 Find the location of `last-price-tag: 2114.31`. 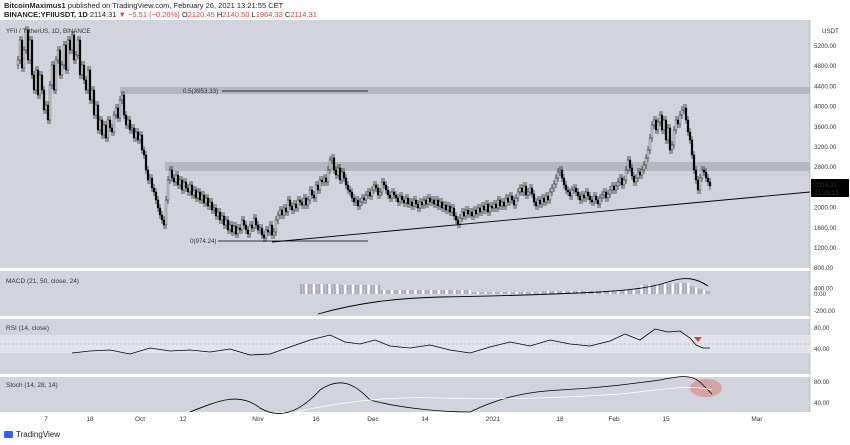

last-price-tag: 2114.31 is located at coordinates (826, 185).